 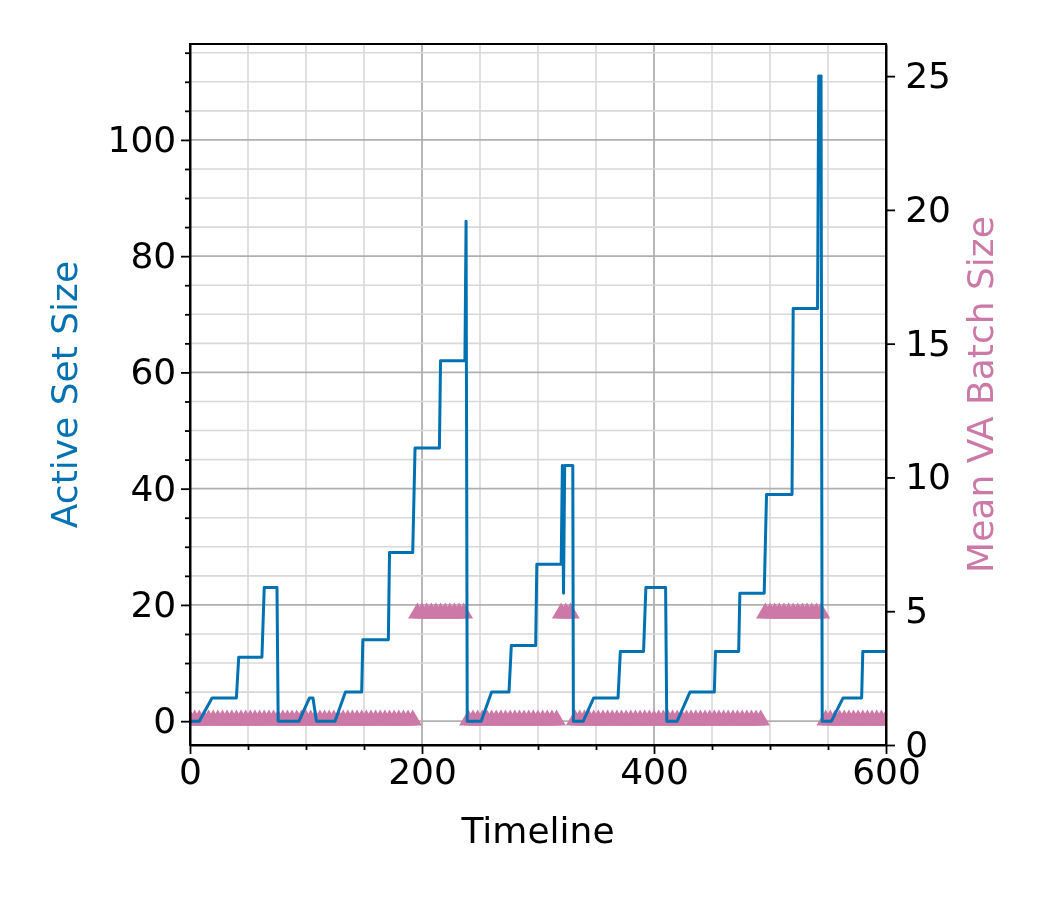 I want to click on x-tick-label: 0, so click(x=190, y=771).